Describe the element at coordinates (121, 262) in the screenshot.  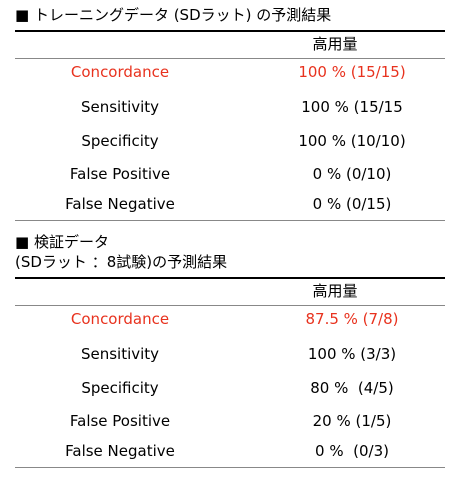
I see `section-title: (SDラット ：8試験)の予測結果` at that location.